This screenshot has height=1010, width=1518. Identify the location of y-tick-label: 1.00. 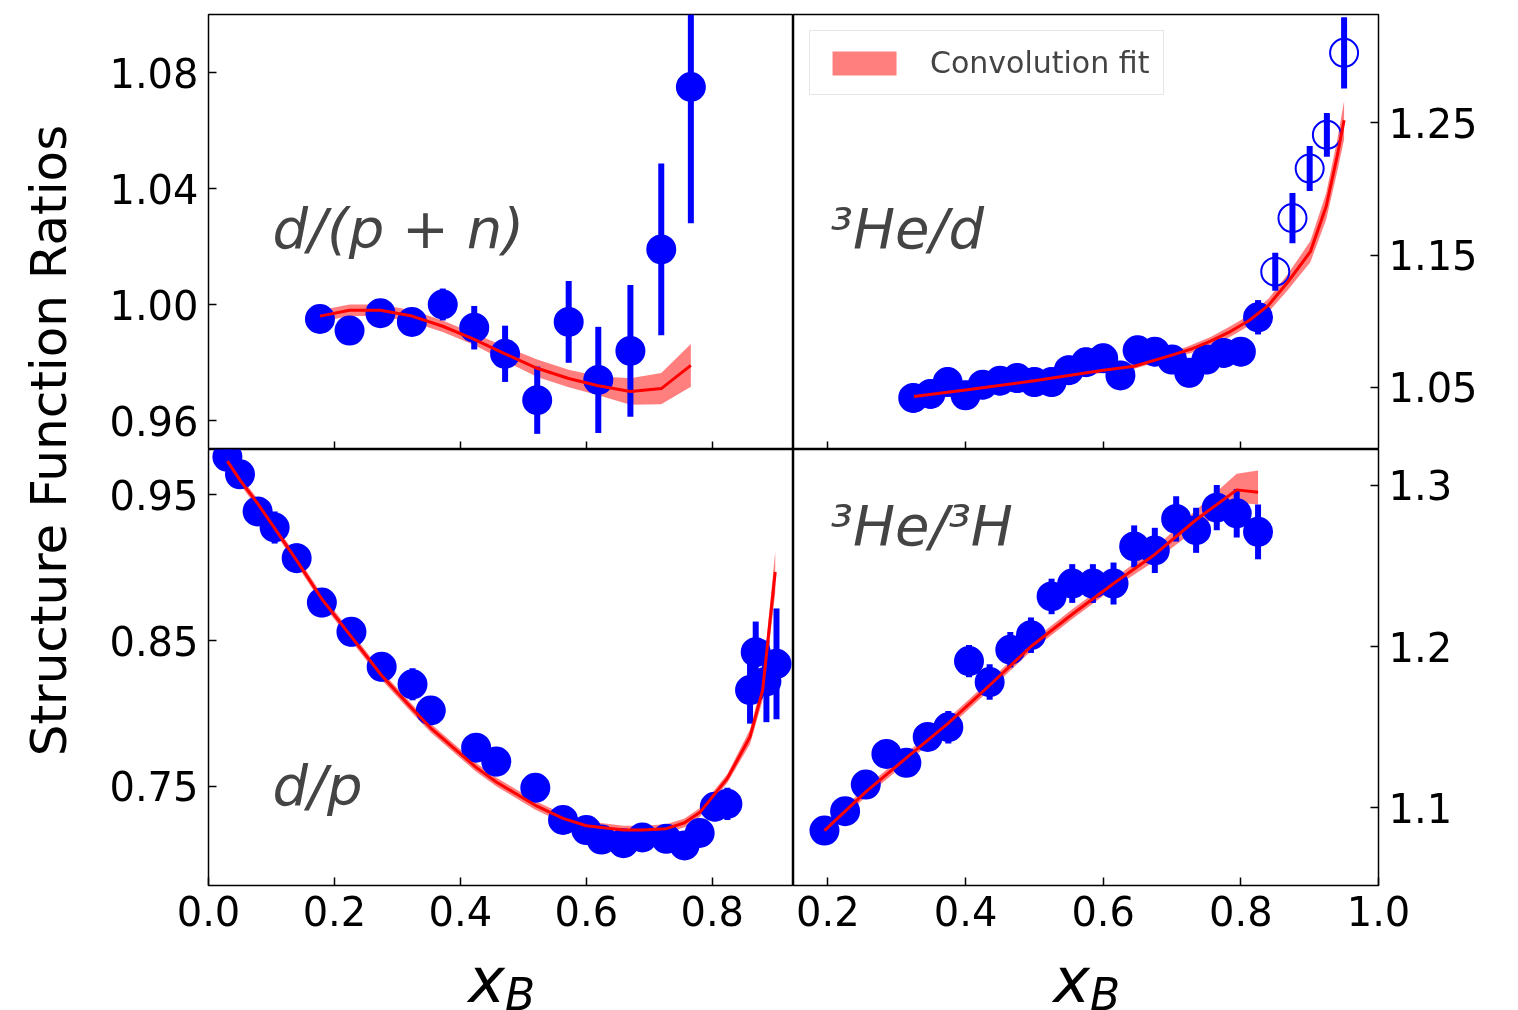
(154, 305).